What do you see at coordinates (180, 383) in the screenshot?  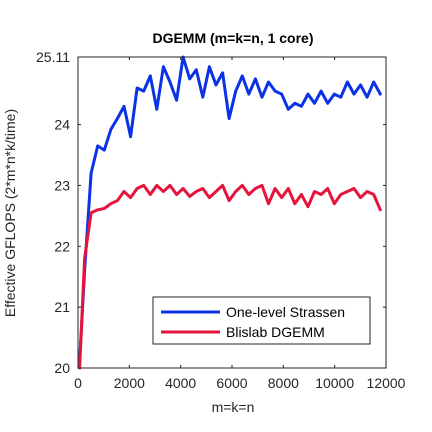 I see `x-tick-label: 4000` at bounding box center [180, 383].